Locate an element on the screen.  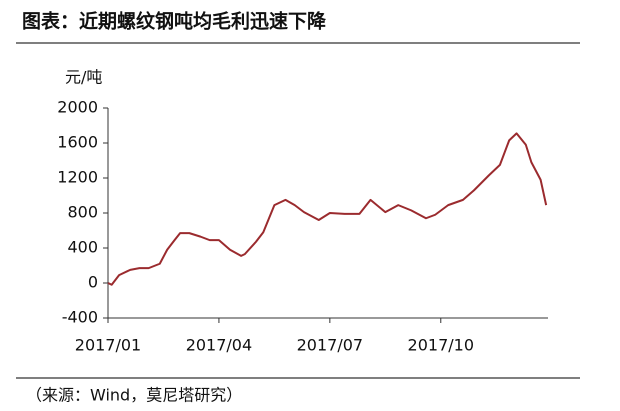
x-tick-label: 2017/10 is located at coordinates (441, 345).